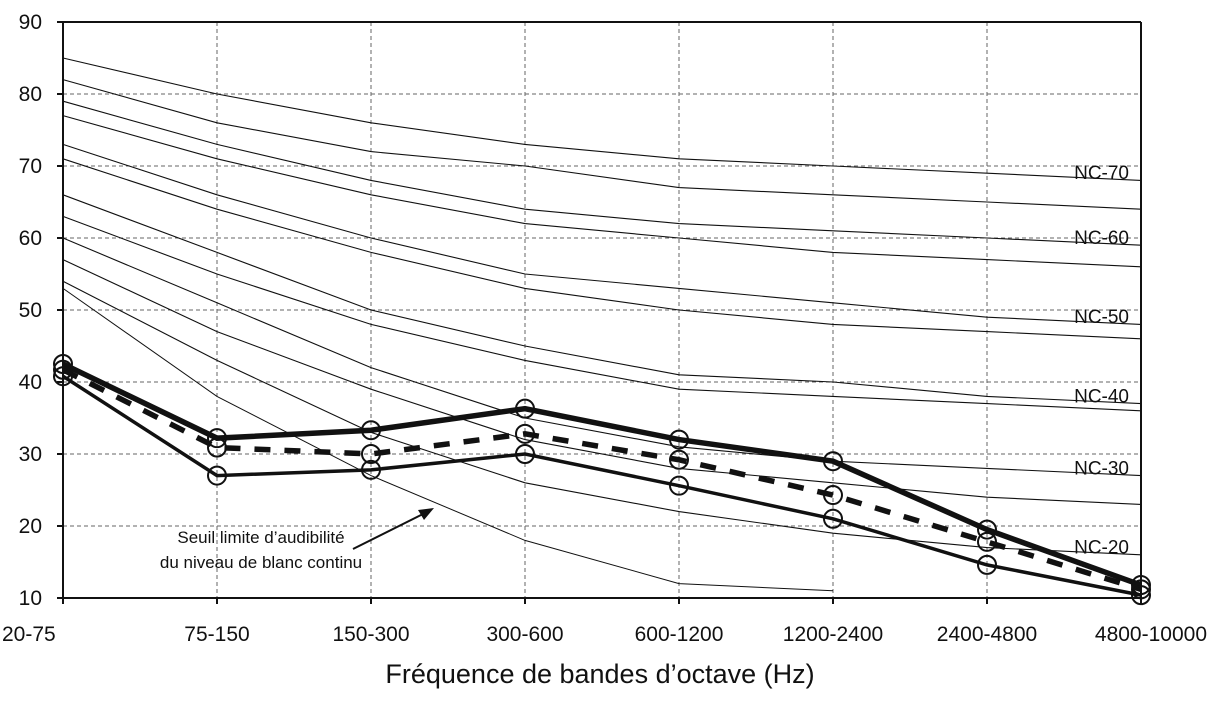  Describe the element at coordinates (261, 562) in the screenshot. I see `annotation-line-2: du niveau de blanc continu` at that location.